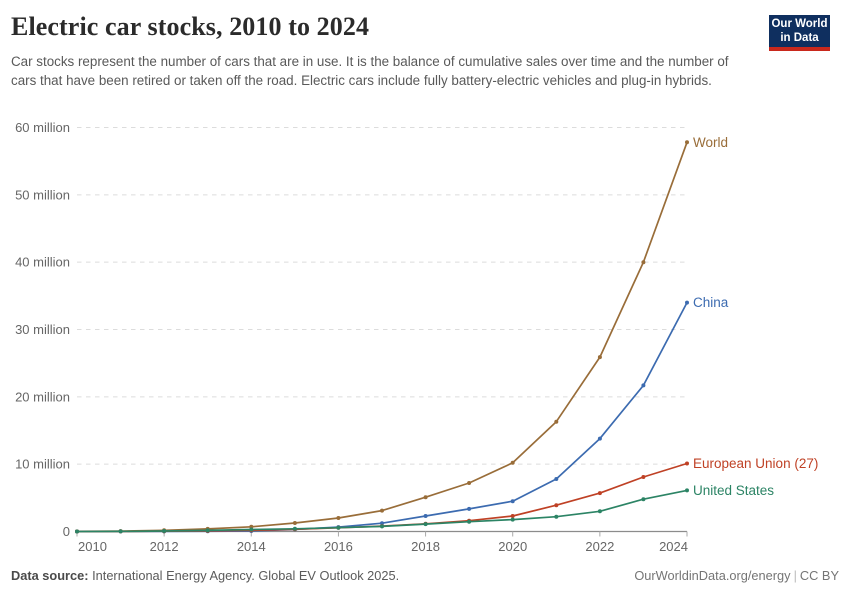 The height and width of the screenshot is (600, 850). I want to click on y-axis-label: 20 million, so click(42, 396).